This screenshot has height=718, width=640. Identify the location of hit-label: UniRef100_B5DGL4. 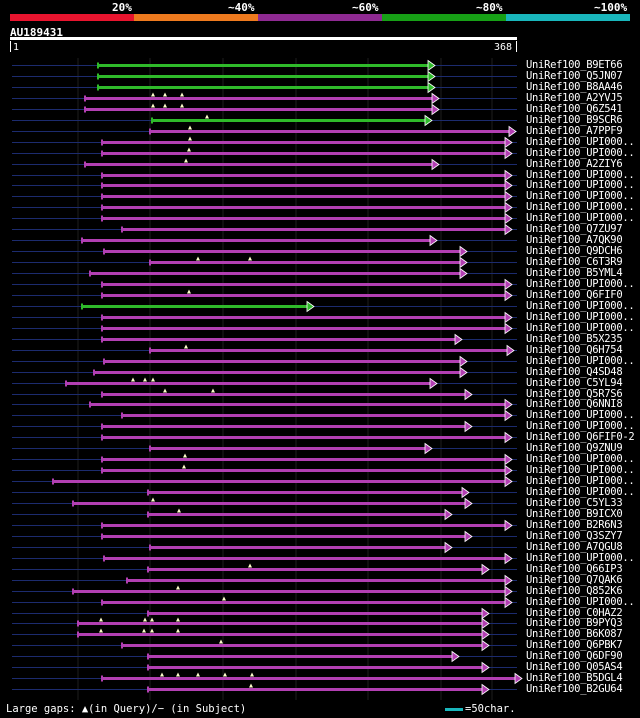
(574, 677).